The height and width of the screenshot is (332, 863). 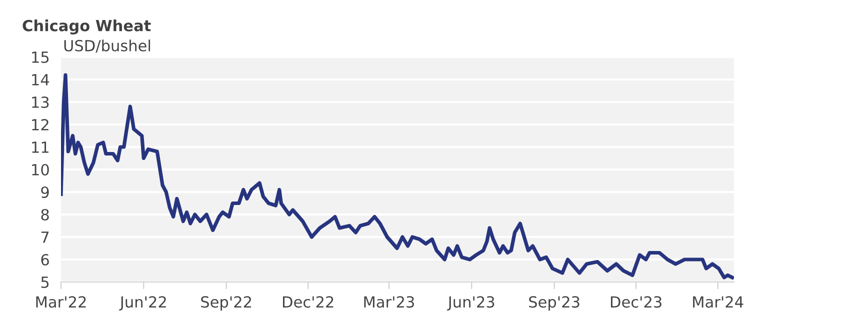 I want to click on x-tick-label: Jun'22, so click(x=142, y=303).